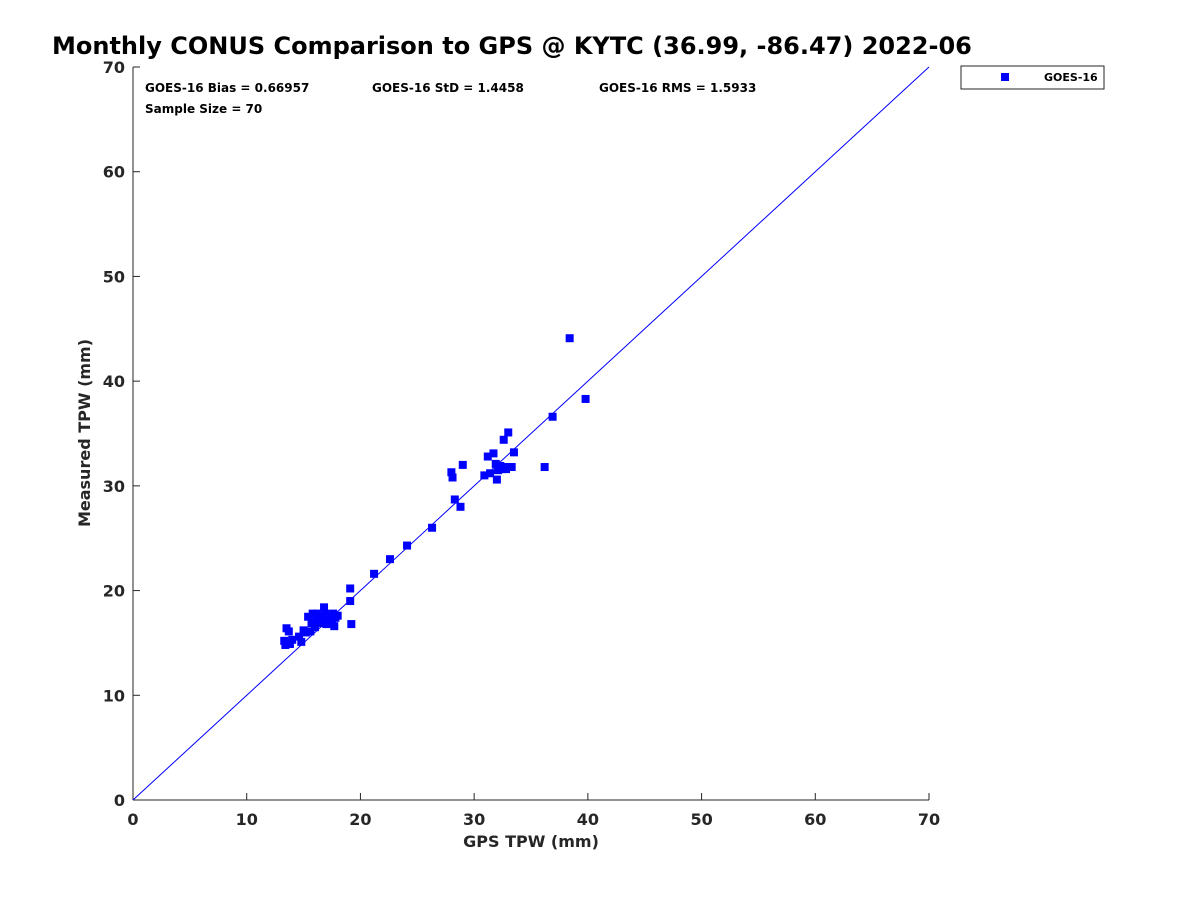  I want to click on y-tick-label: 70, so click(114, 67).